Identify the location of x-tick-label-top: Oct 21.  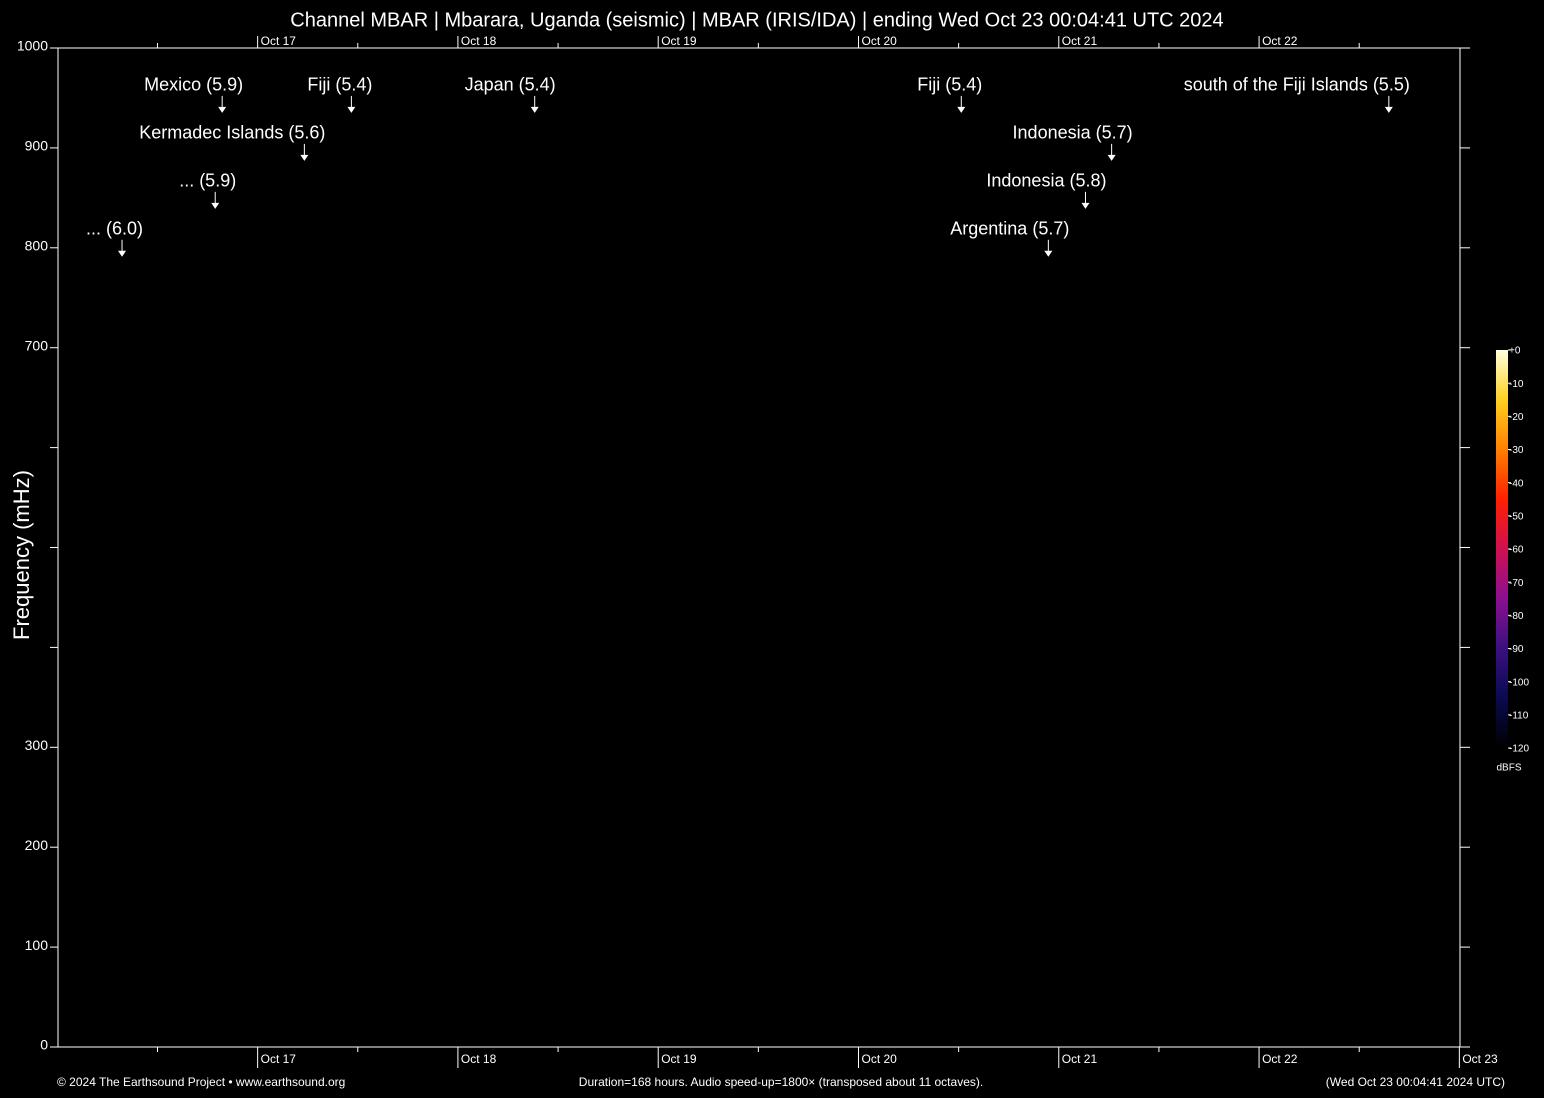
(1080, 41).